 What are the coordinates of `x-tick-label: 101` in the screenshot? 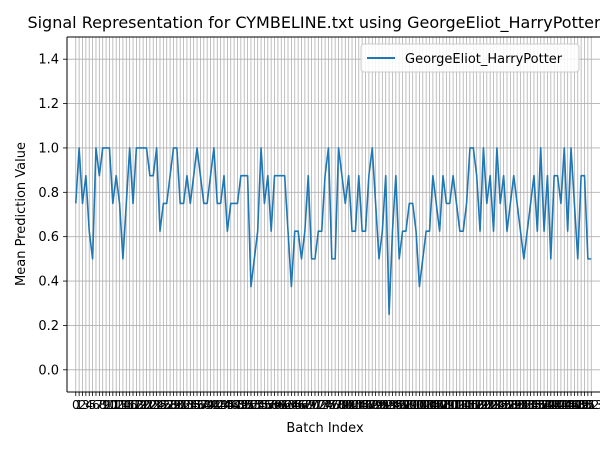 It's located at (416, 405).